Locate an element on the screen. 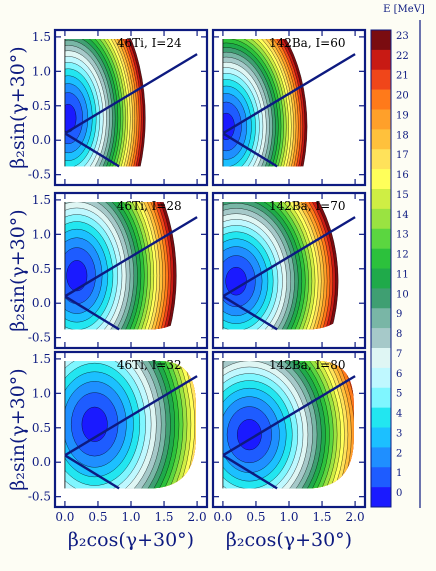 Image resolution: width=436 pixels, height=571 pixels. colorbar-label: 11 is located at coordinates (402, 274).